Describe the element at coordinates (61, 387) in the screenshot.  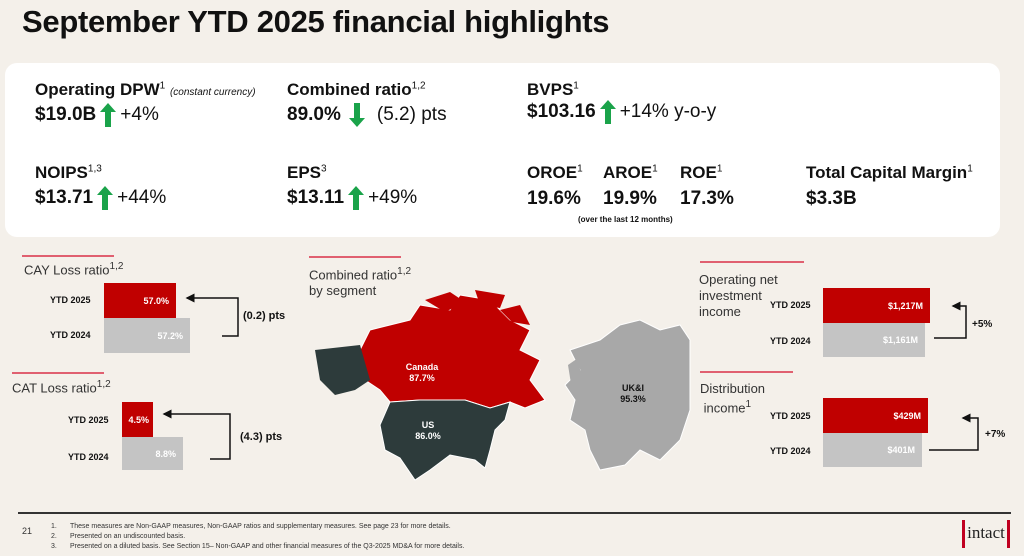
I see `cat-title: CAT Loss ratio1,2` at that location.